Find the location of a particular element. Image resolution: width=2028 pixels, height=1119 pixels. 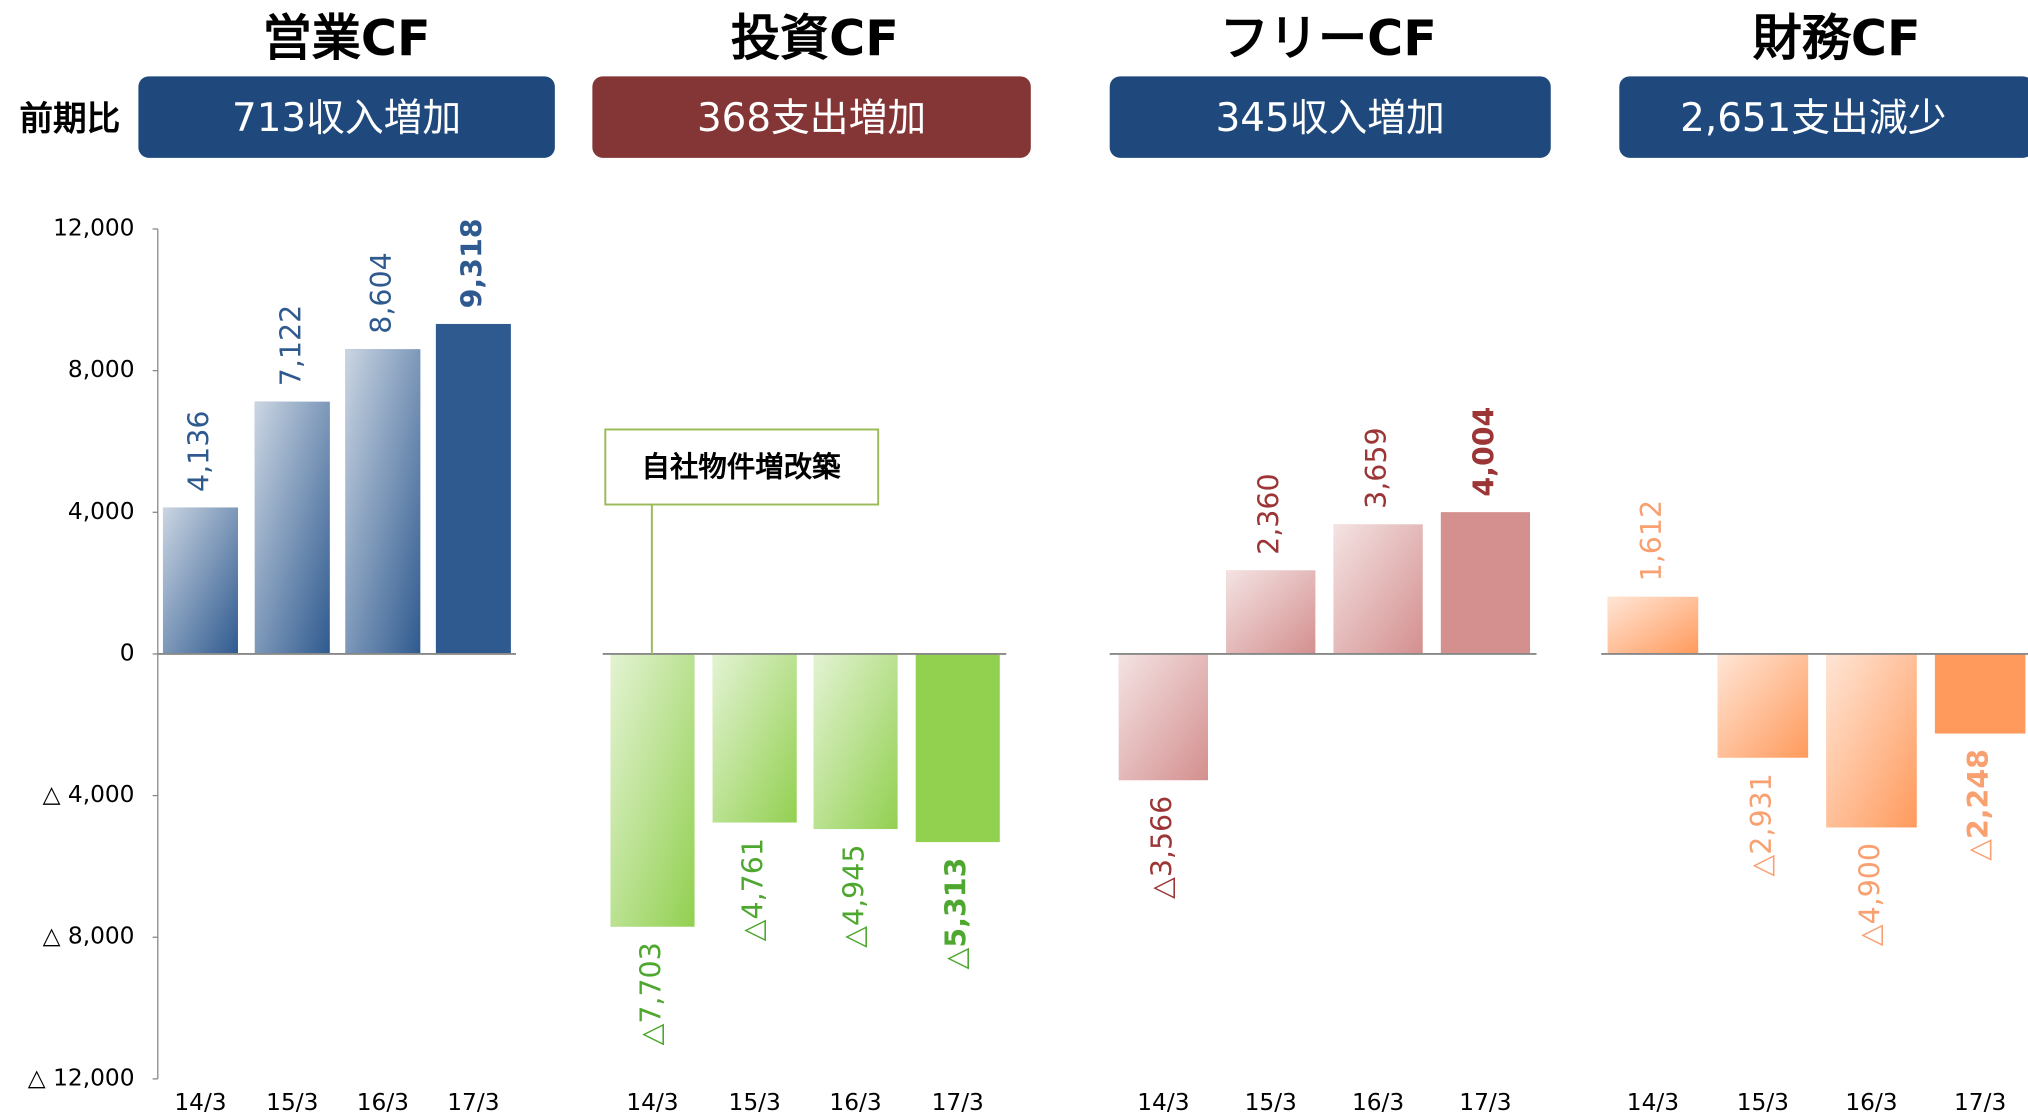

chart-title: フリーCF is located at coordinates (1328, 38).